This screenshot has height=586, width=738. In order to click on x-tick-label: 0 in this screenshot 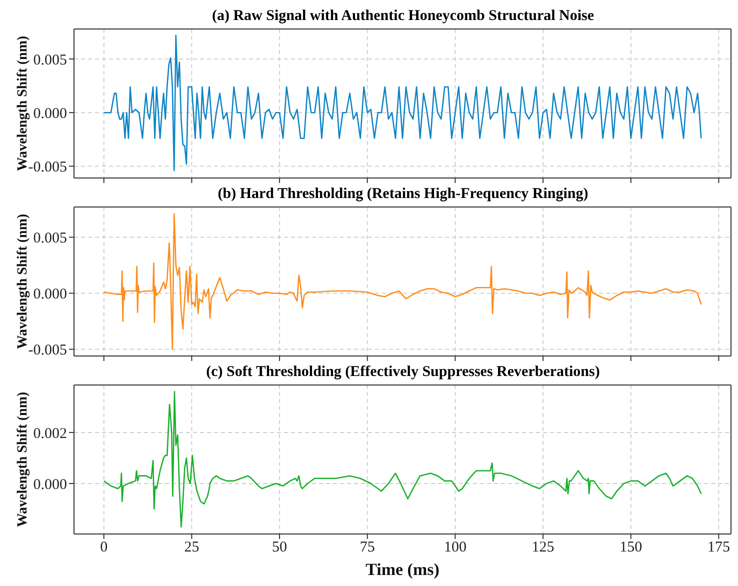, I will do `click(104, 548)`.